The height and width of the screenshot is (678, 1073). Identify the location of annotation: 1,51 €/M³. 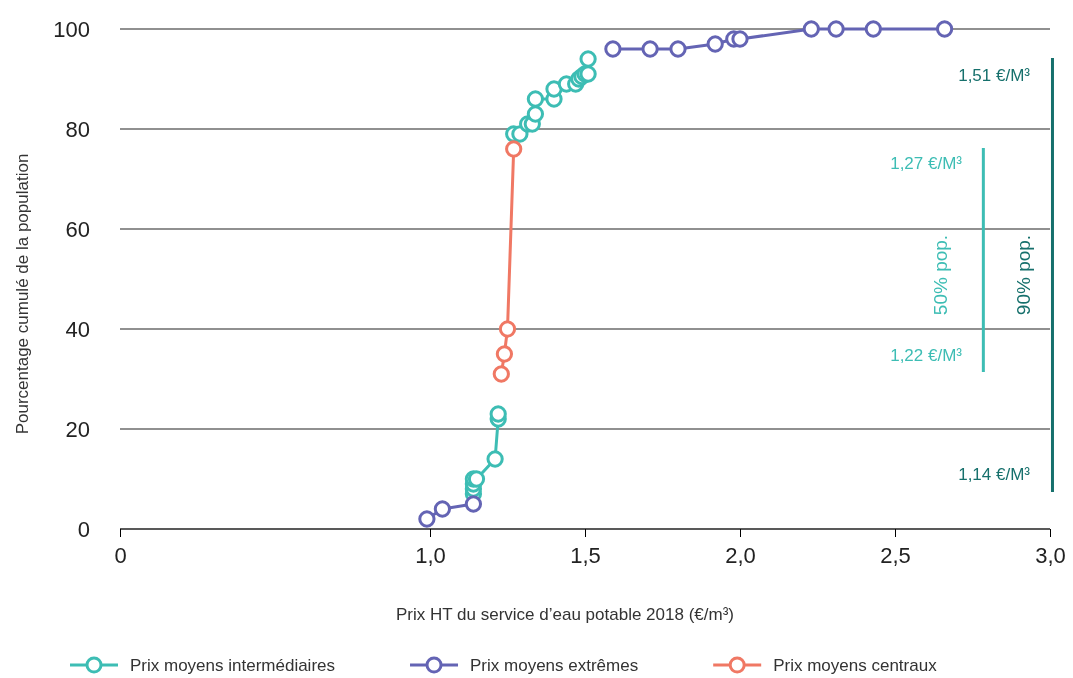
(994, 75).